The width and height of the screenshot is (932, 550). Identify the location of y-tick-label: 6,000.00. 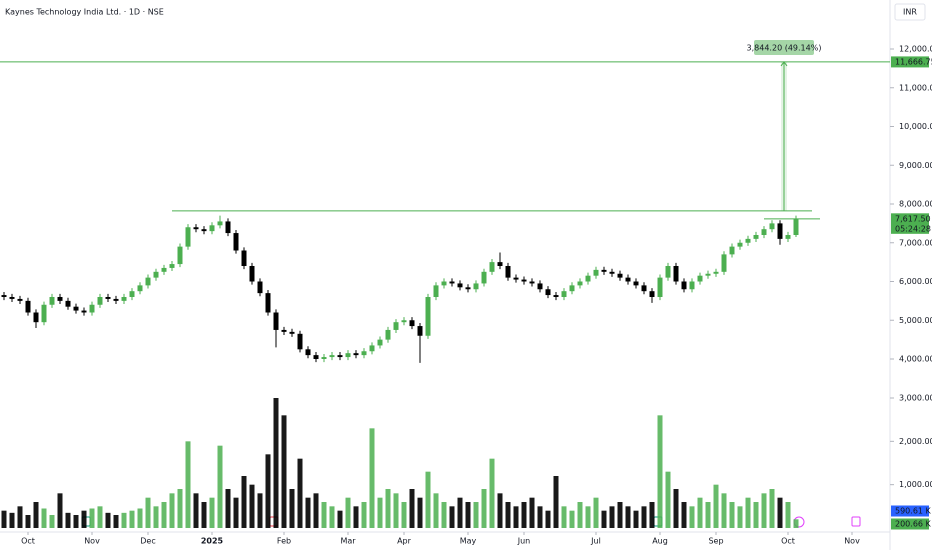
(915, 281).